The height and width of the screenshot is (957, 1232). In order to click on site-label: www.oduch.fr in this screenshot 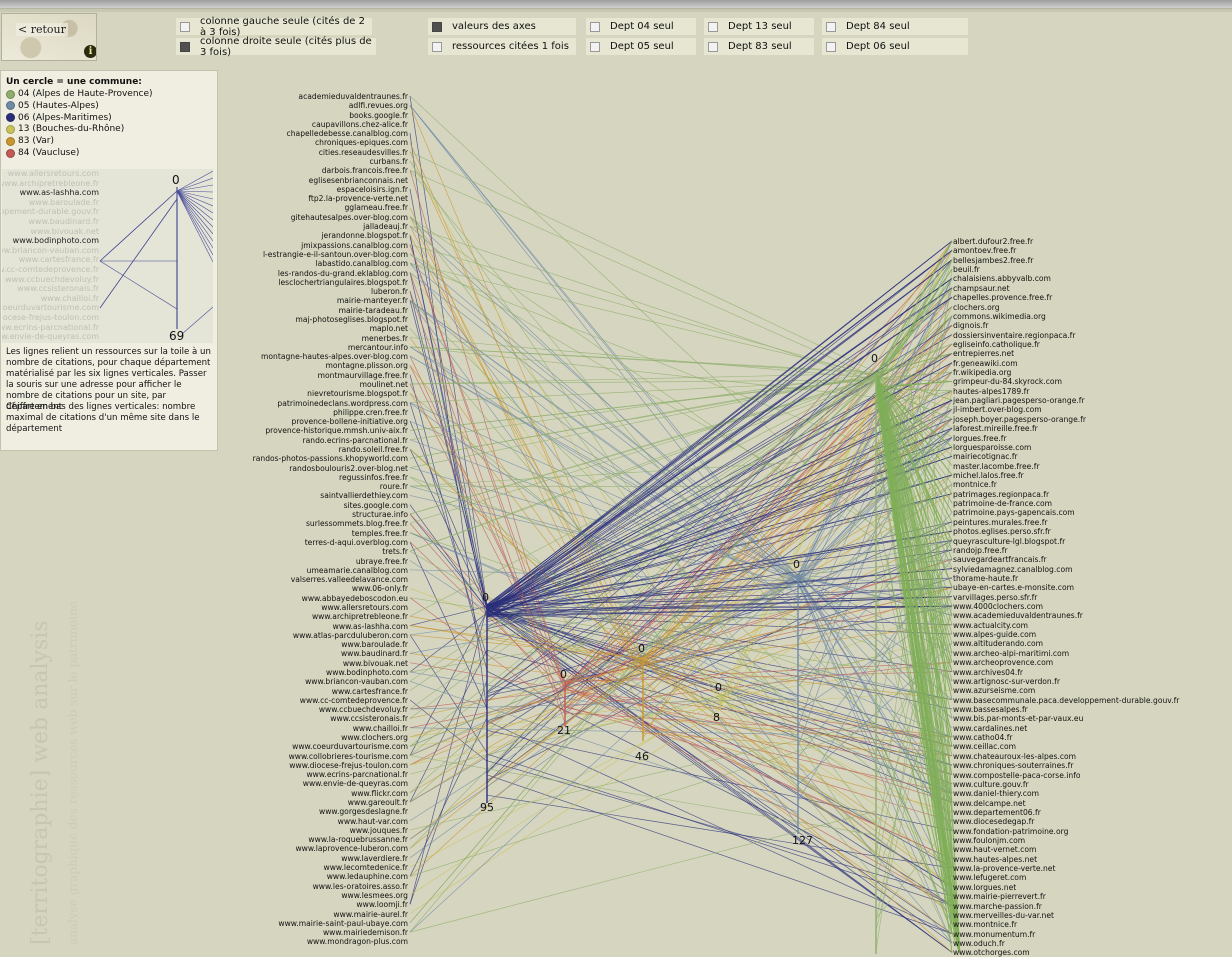, I will do `click(979, 943)`.